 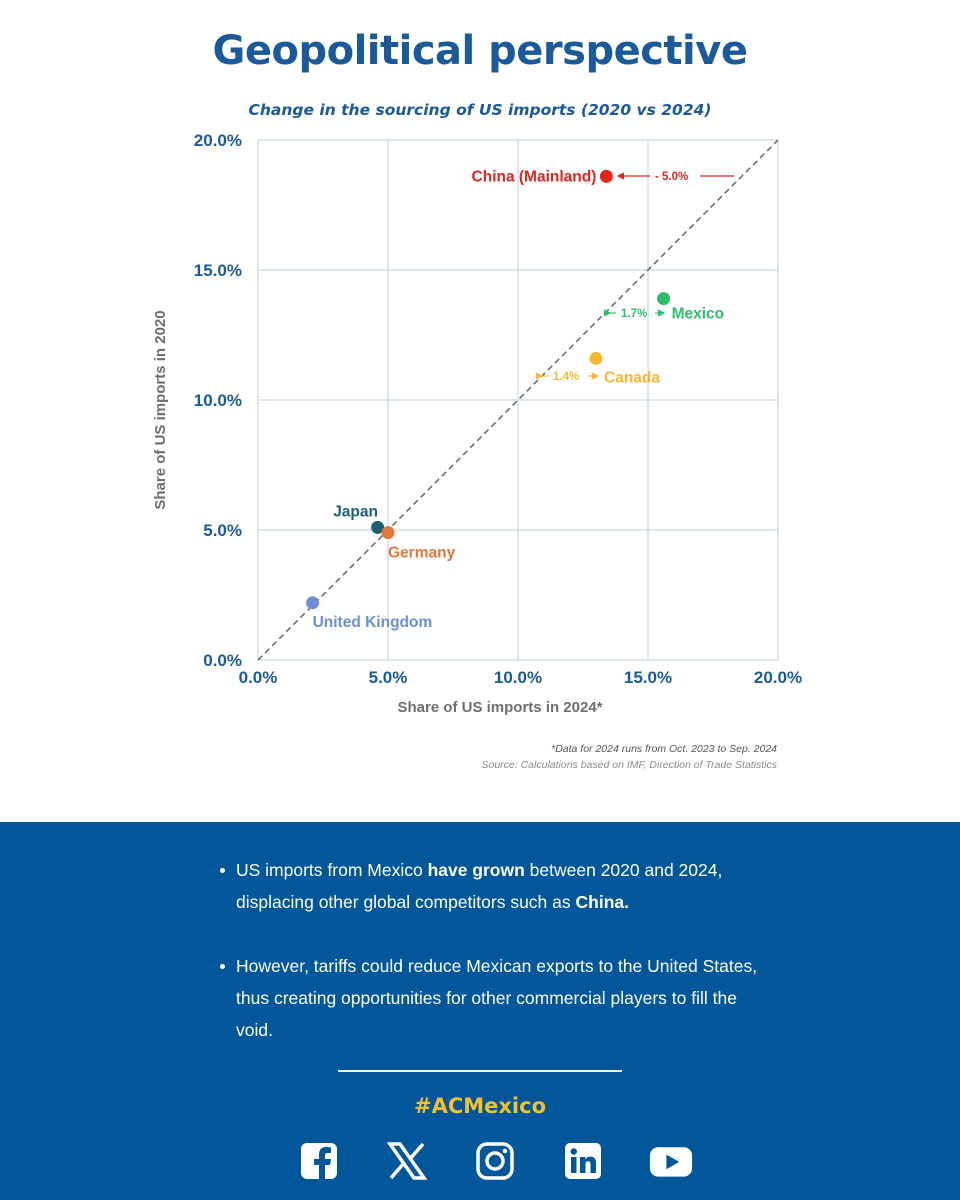 What do you see at coordinates (218, 400) in the screenshot?
I see `y-tick-label: 10.0%` at bounding box center [218, 400].